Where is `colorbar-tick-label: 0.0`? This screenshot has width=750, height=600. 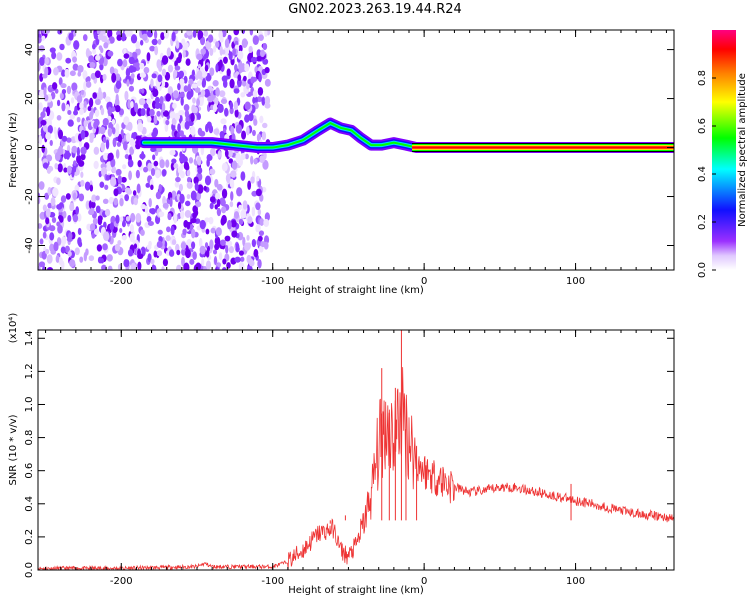 colorbar-tick-label: 0.0 is located at coordinates (702, 270).